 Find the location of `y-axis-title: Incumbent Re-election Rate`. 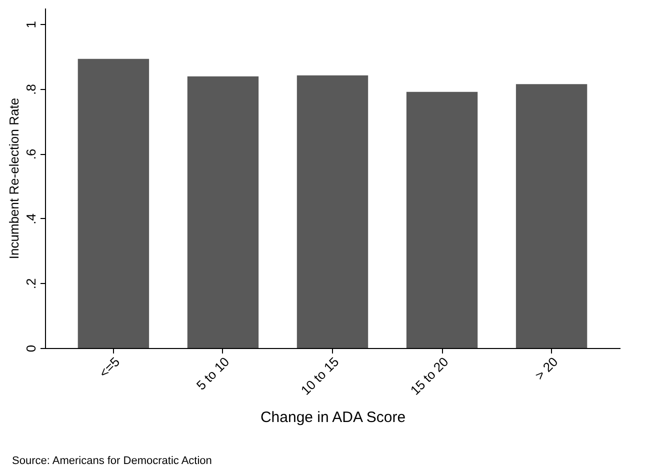

y-axis-title: Incumbent Re-election Rate is located at coordinates (14, 179).